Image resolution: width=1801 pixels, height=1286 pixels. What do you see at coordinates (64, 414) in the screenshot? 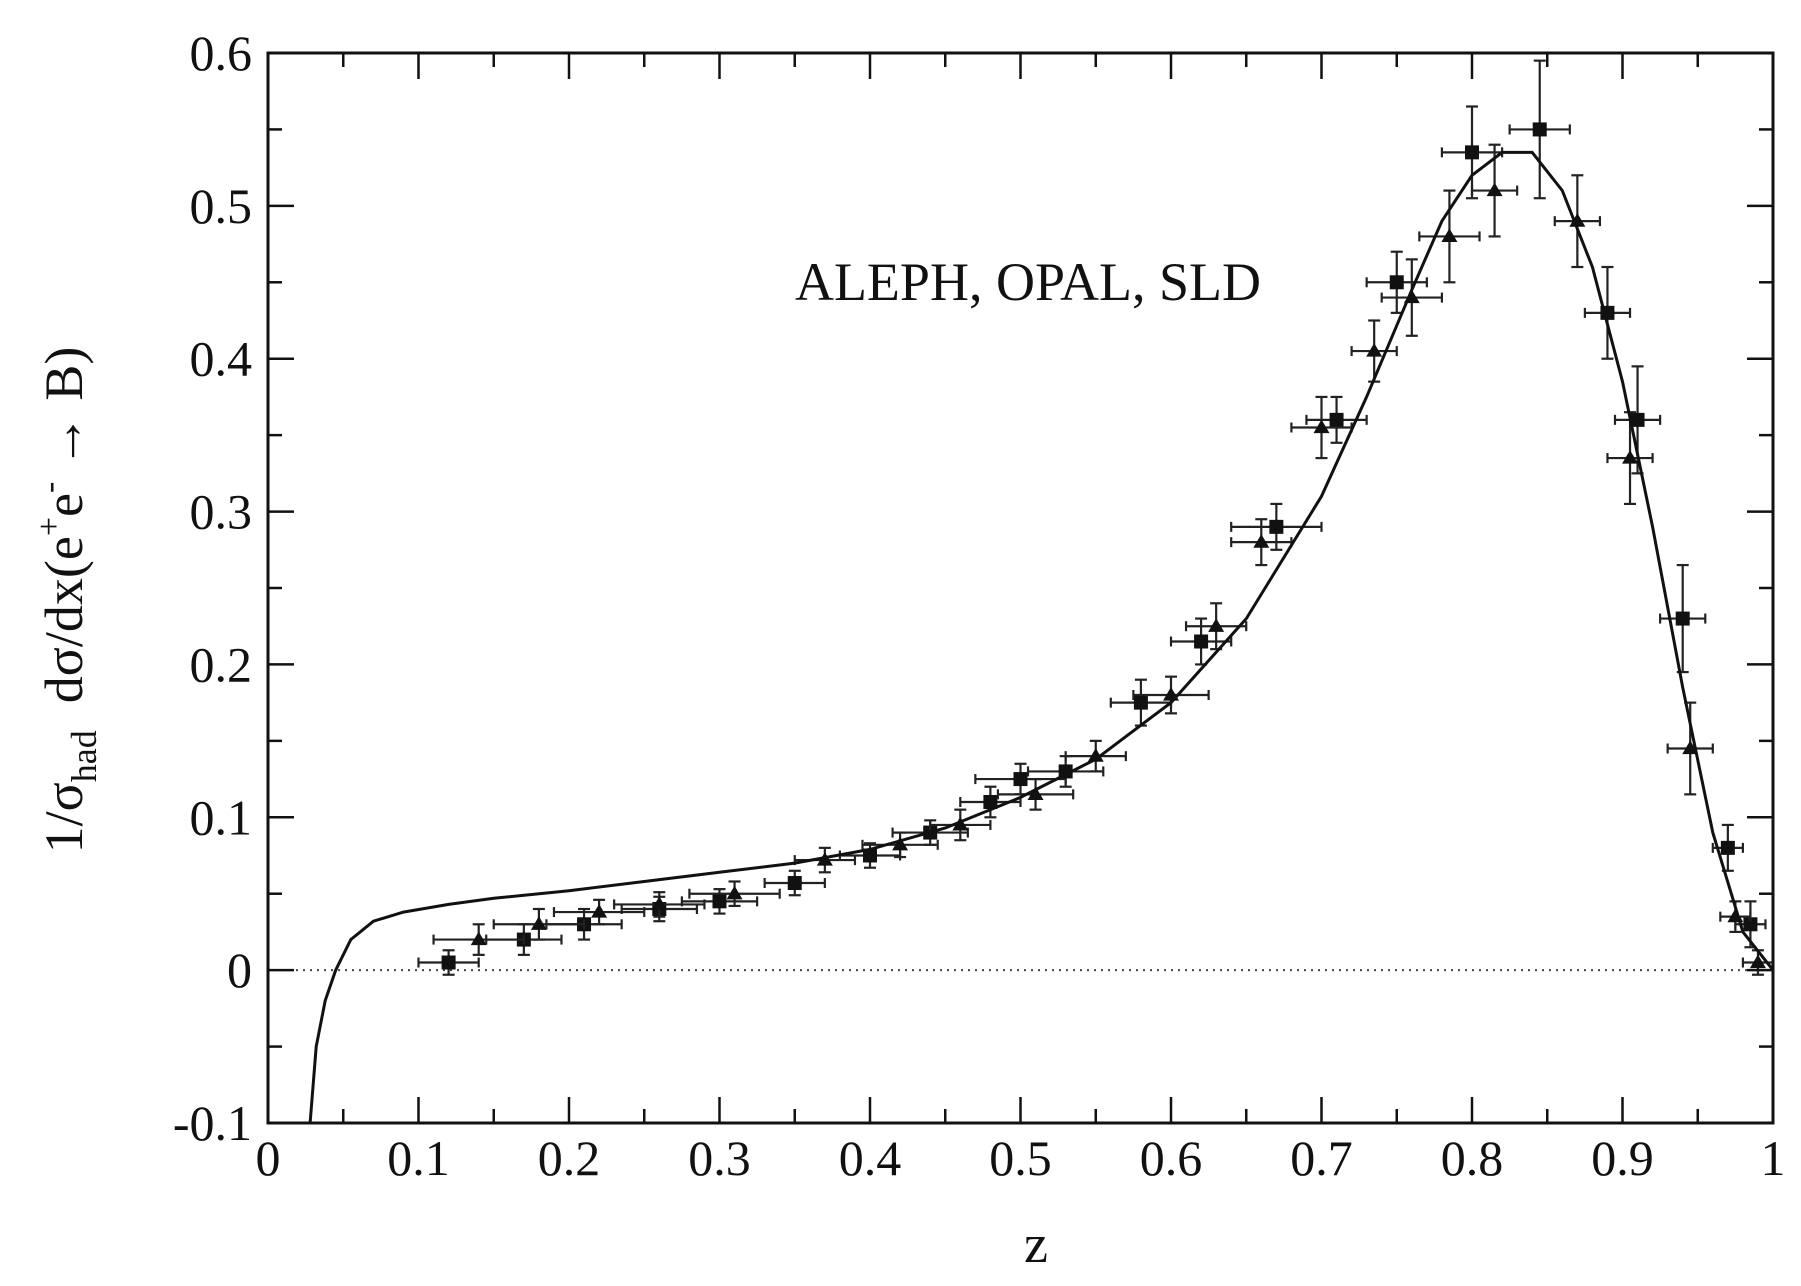
I see `y-axis-title-suffix: → B)` at bounding box center [64, 414].